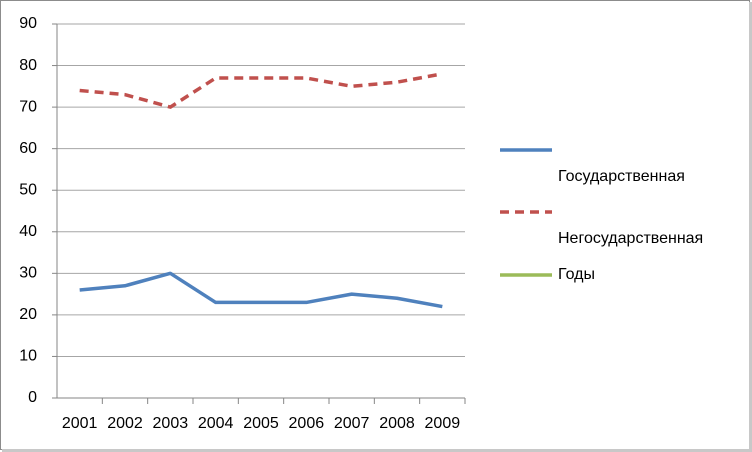  I want to click on x-tick-label: 2007, so click(352, 423).